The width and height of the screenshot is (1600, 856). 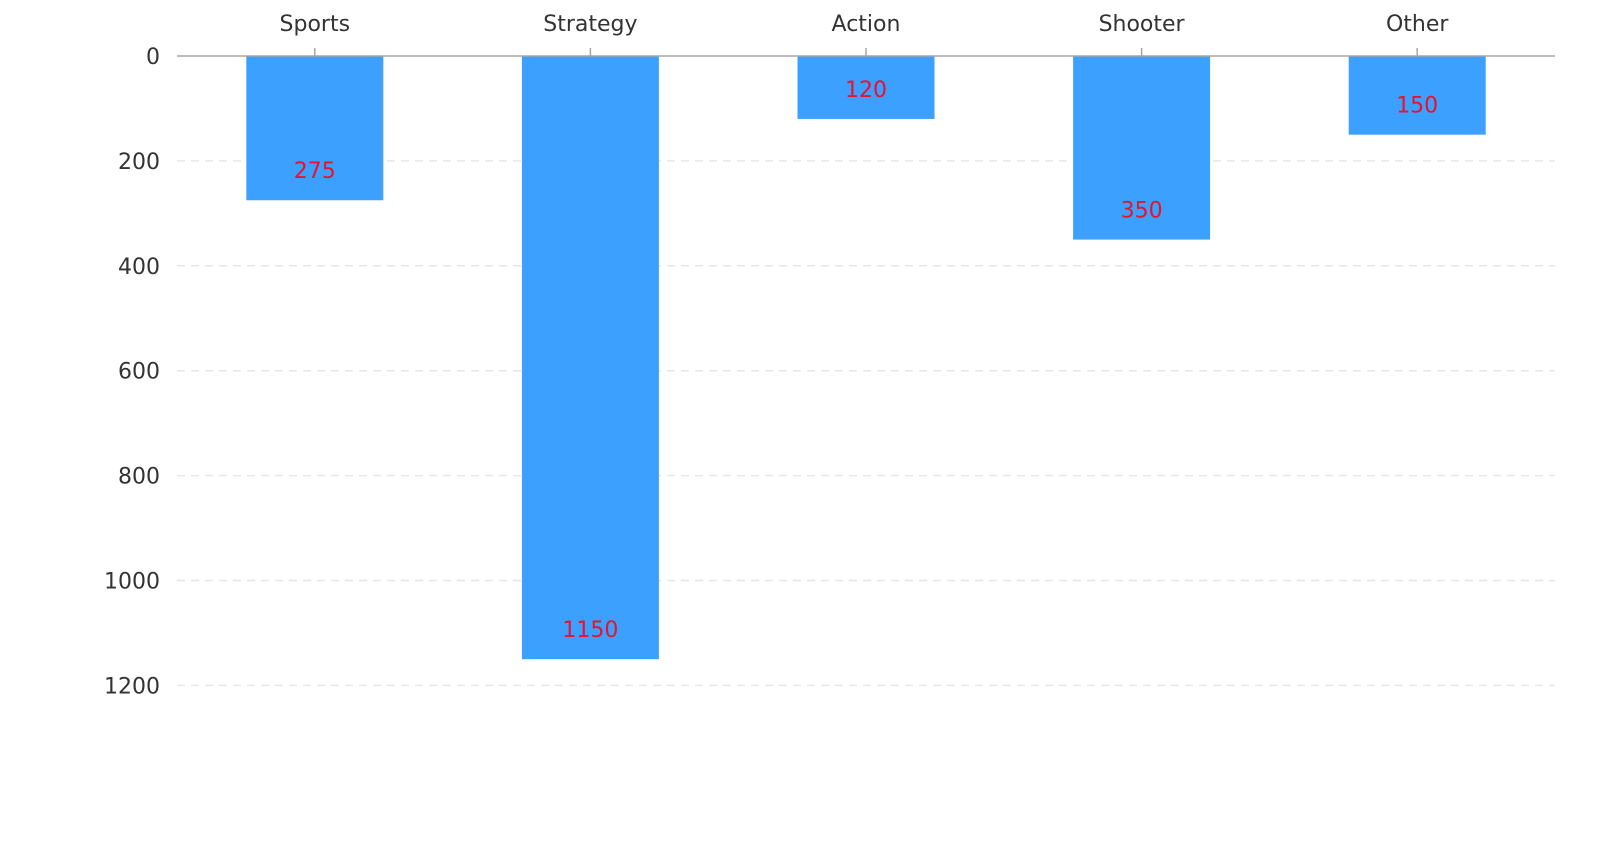 I want to click on y-axis: 0 200 400 600 800 1000 1200, so click(x=132, y=372).